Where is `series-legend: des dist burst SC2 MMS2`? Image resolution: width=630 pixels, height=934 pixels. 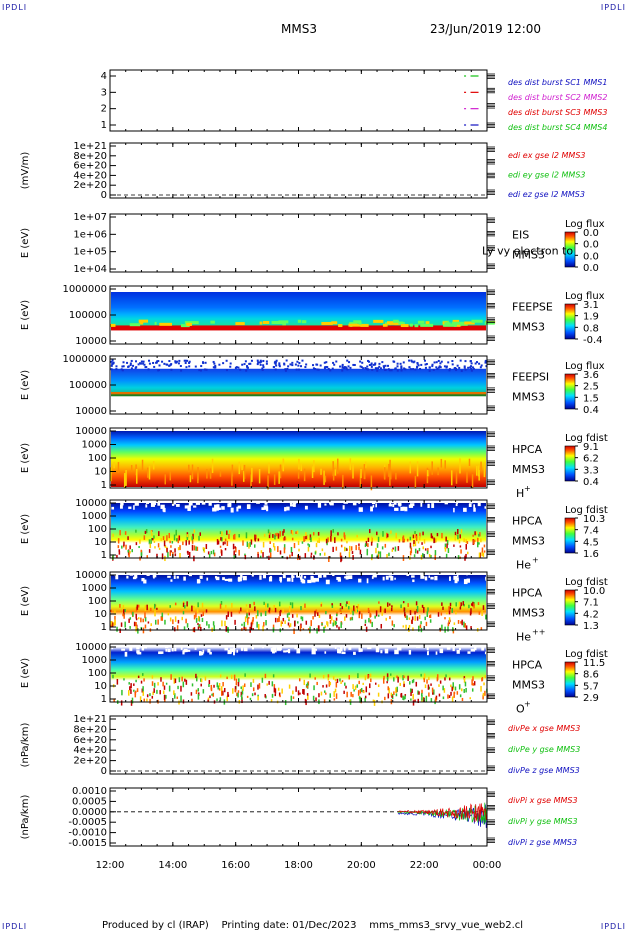 series-legend: des dist burst SC2 MMS2 is located at coordinates (557, 97).